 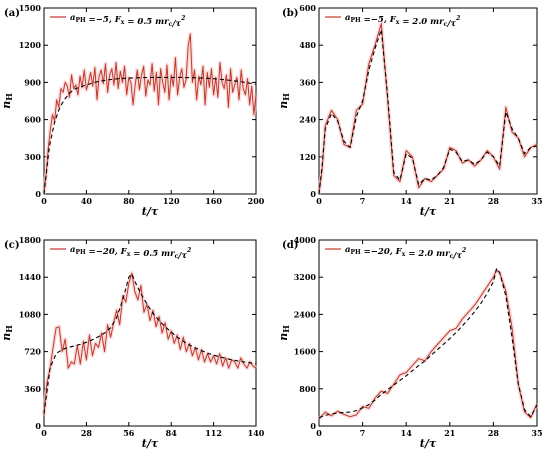 What do you see at coordinates (129, 433) in the screenshot?
I see `x-tick-label: 56` at bounding box center [129, 433].